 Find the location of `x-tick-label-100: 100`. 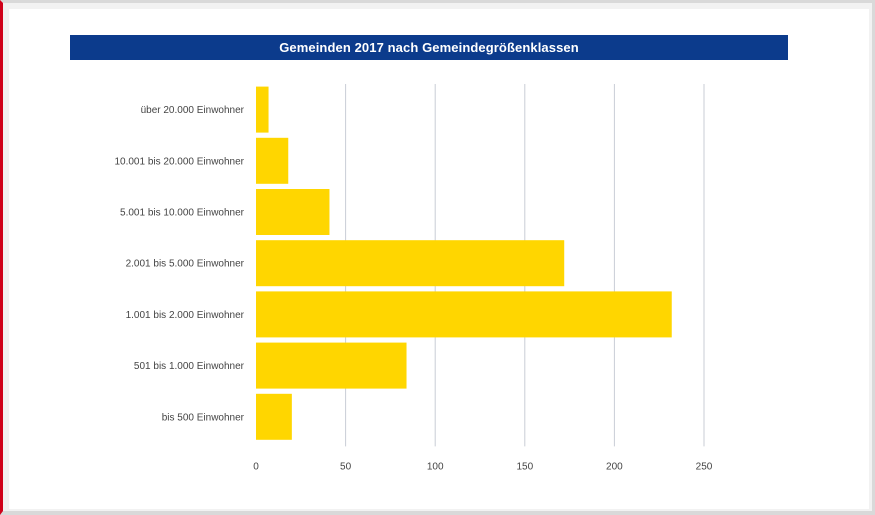

x-tick-label-100: 100 is located at coordinates (435, 466).